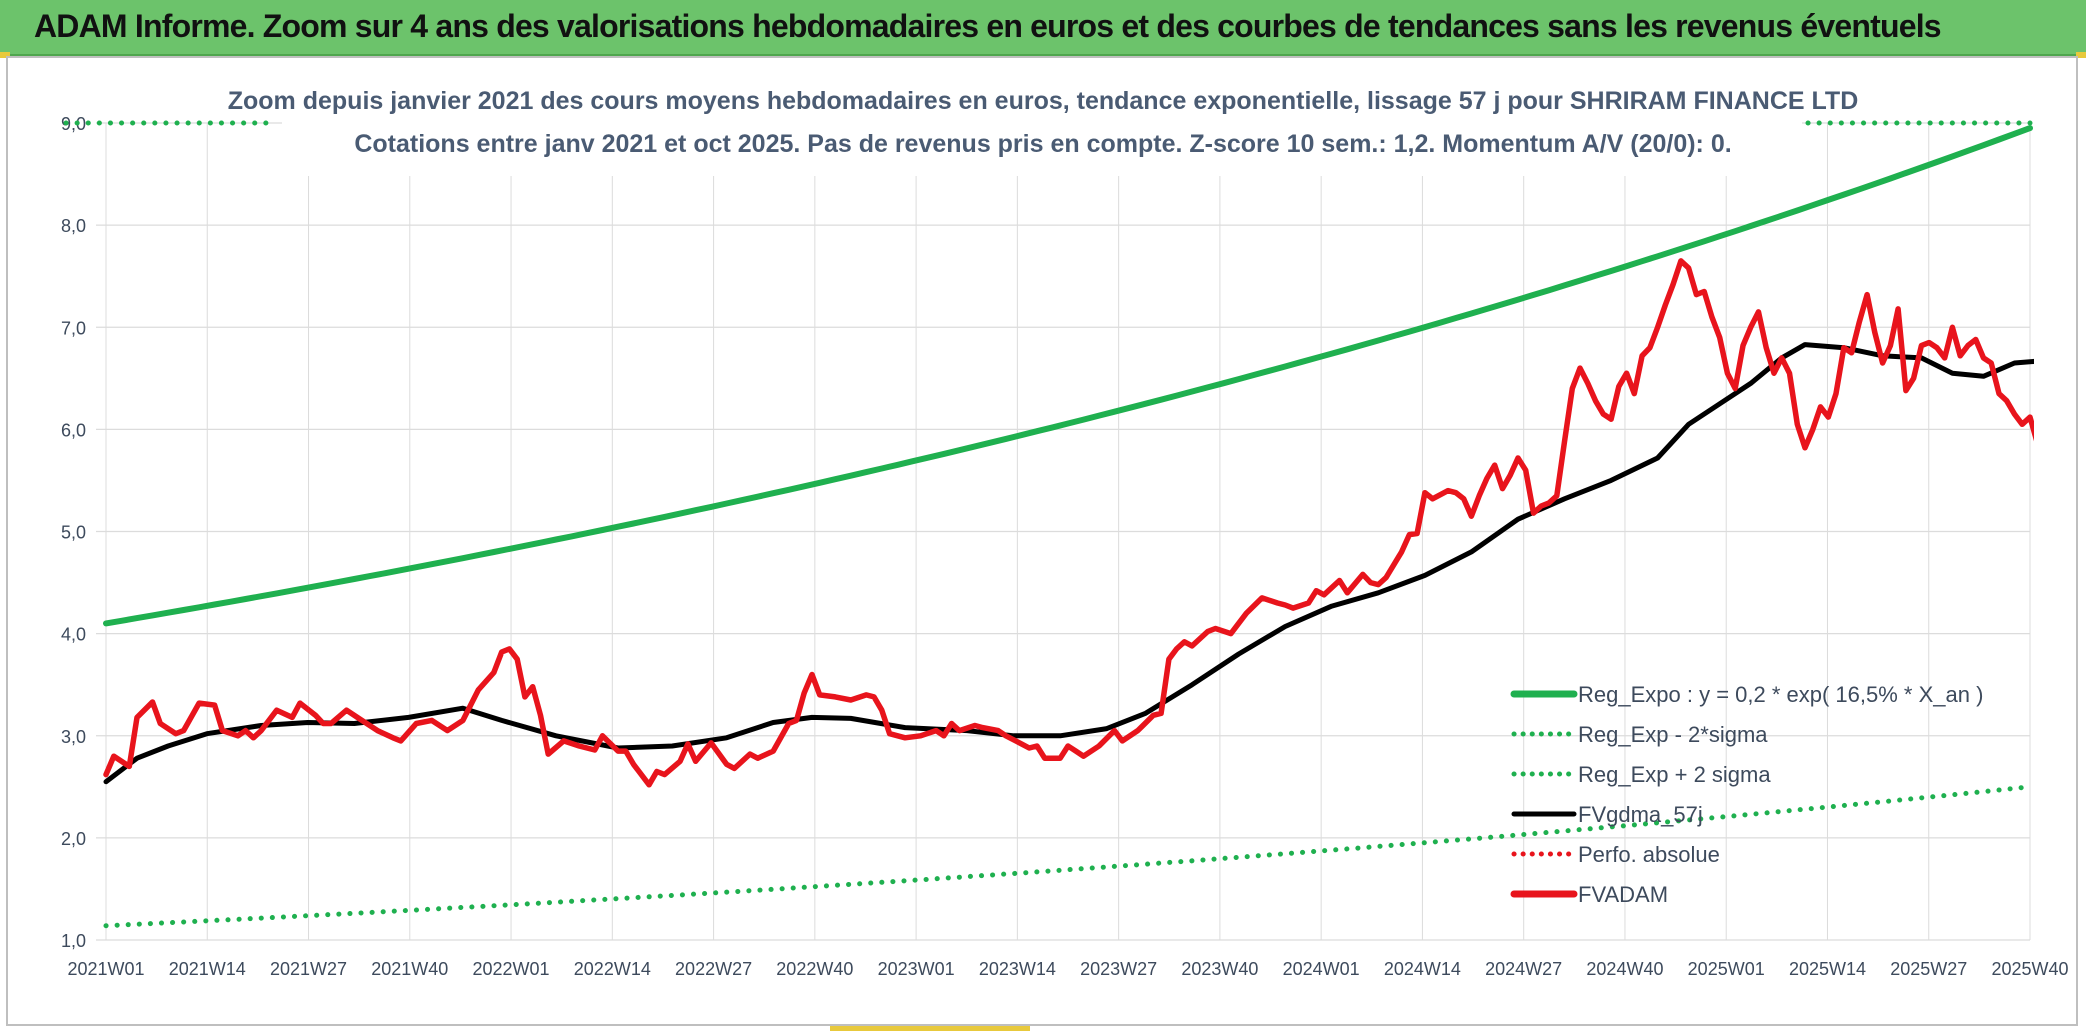 The height and width of the screenshot is (1031, 2086). I want to click on x-tick-label: 2025W40, so click(2029, 969).